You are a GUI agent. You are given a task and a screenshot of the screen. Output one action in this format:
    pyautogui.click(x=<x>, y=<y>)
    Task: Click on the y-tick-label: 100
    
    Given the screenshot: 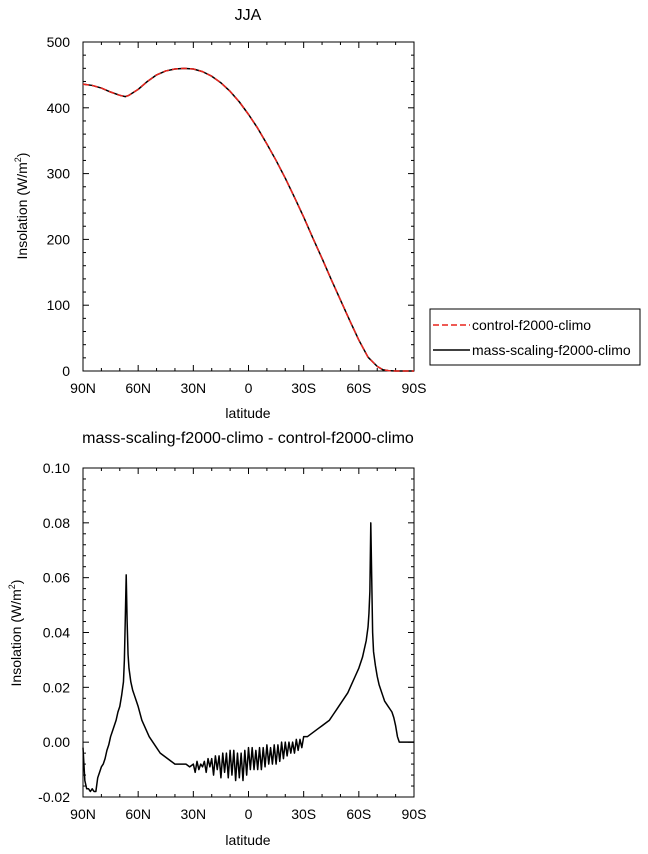 What is the action you would take?
    pyautogui.click(x=59, y=305)
    